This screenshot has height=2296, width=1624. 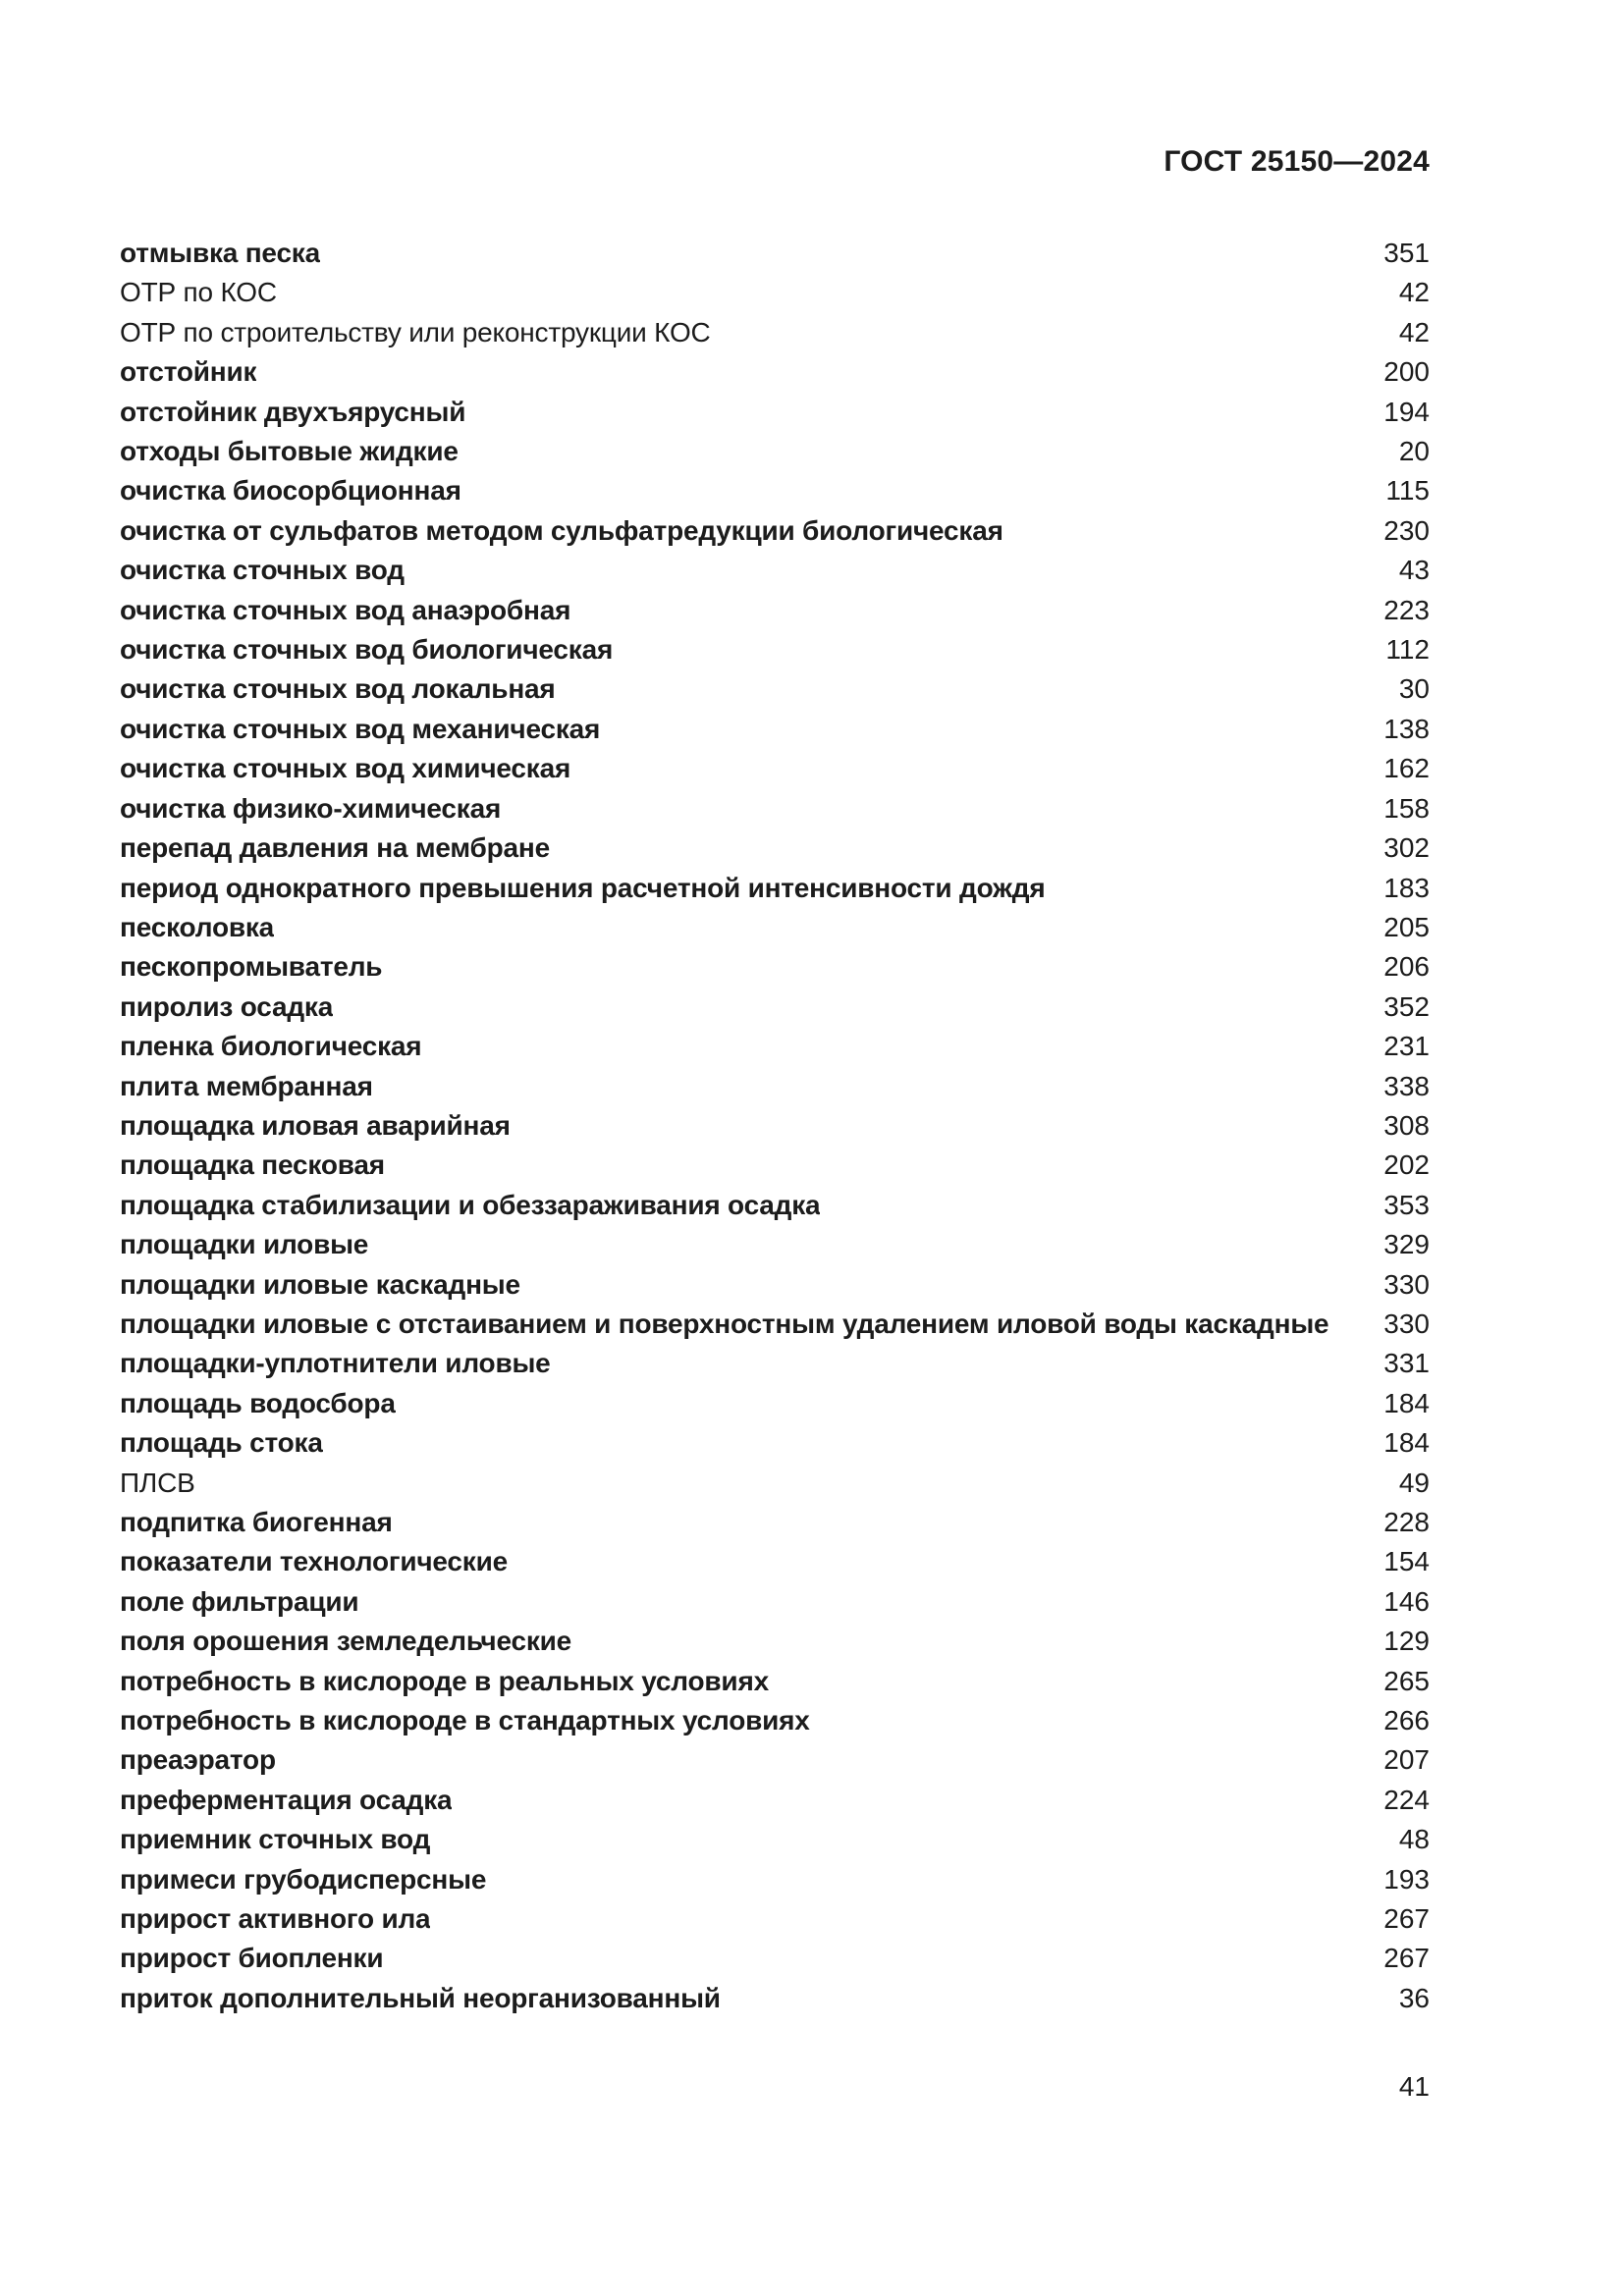 What do you see at coordinates (1406, 1085) in the screenshot?
I see `index-entry-page: 338` at bounding box center [1406, 1085].